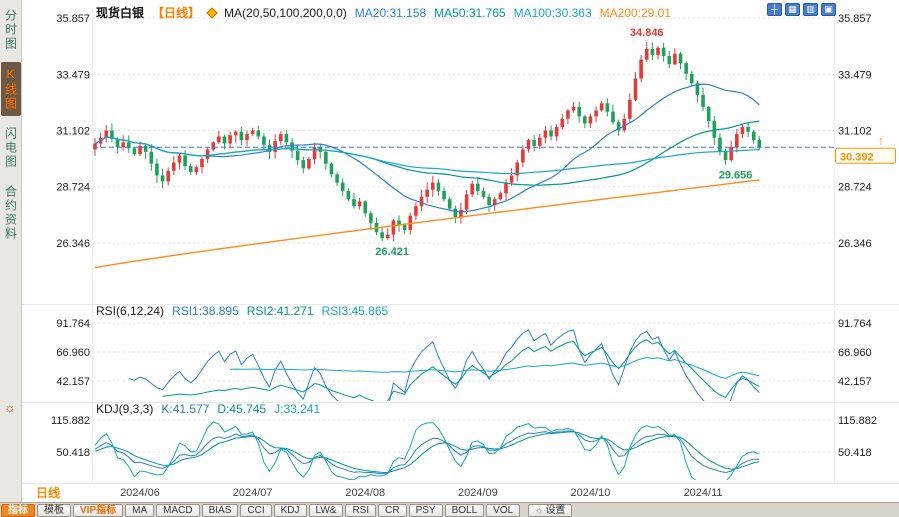 Image resolution: width=899 pixels, height=517 pixels. What do you see at coordinates (427, 155) in the screenshot?
I see `ma100-line` at bounding box center [427, 155].